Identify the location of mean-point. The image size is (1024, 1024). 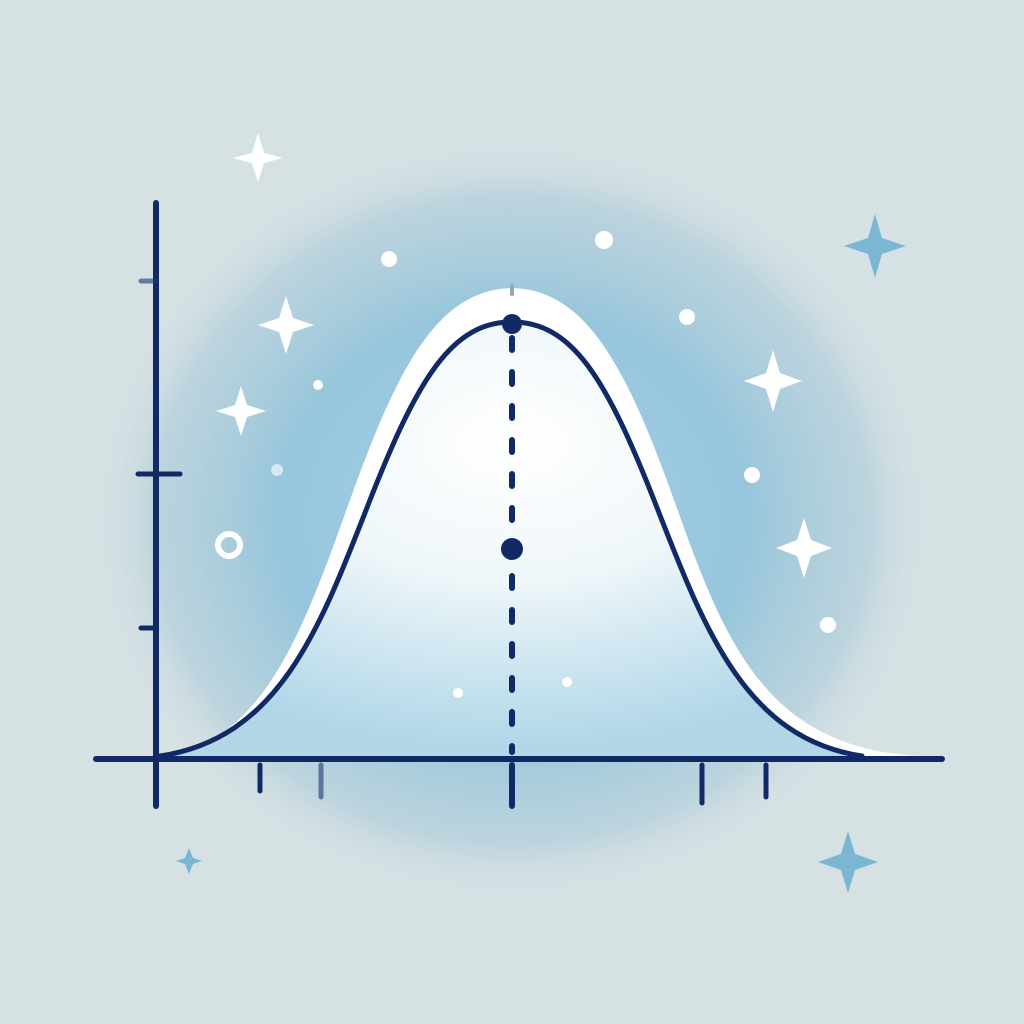
(512, 549).